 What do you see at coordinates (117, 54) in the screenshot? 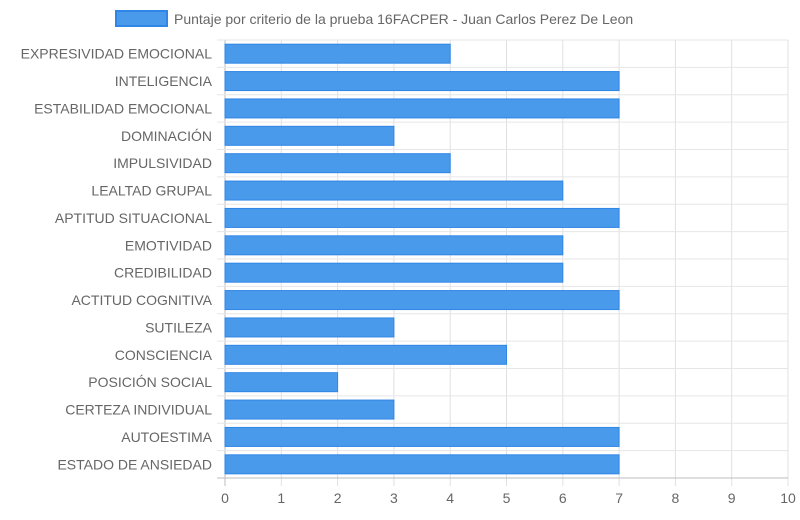
I see `y-category-label: EXPRESIVIDAD EMOCIONAL` at bounding box center [117, 54].